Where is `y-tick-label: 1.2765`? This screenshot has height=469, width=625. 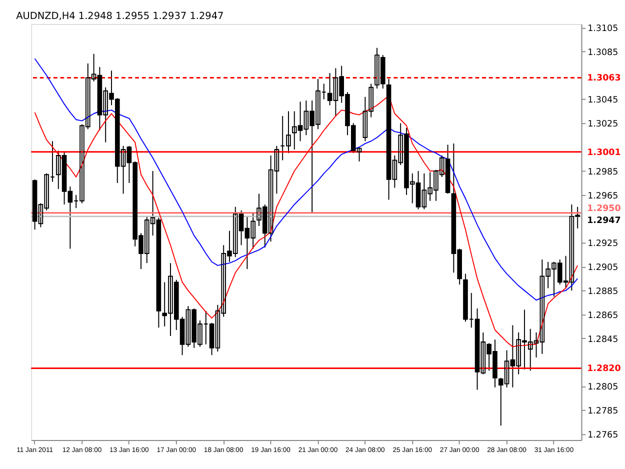 y-tick-label: 1.2765 is located at coordinates (603, 435).